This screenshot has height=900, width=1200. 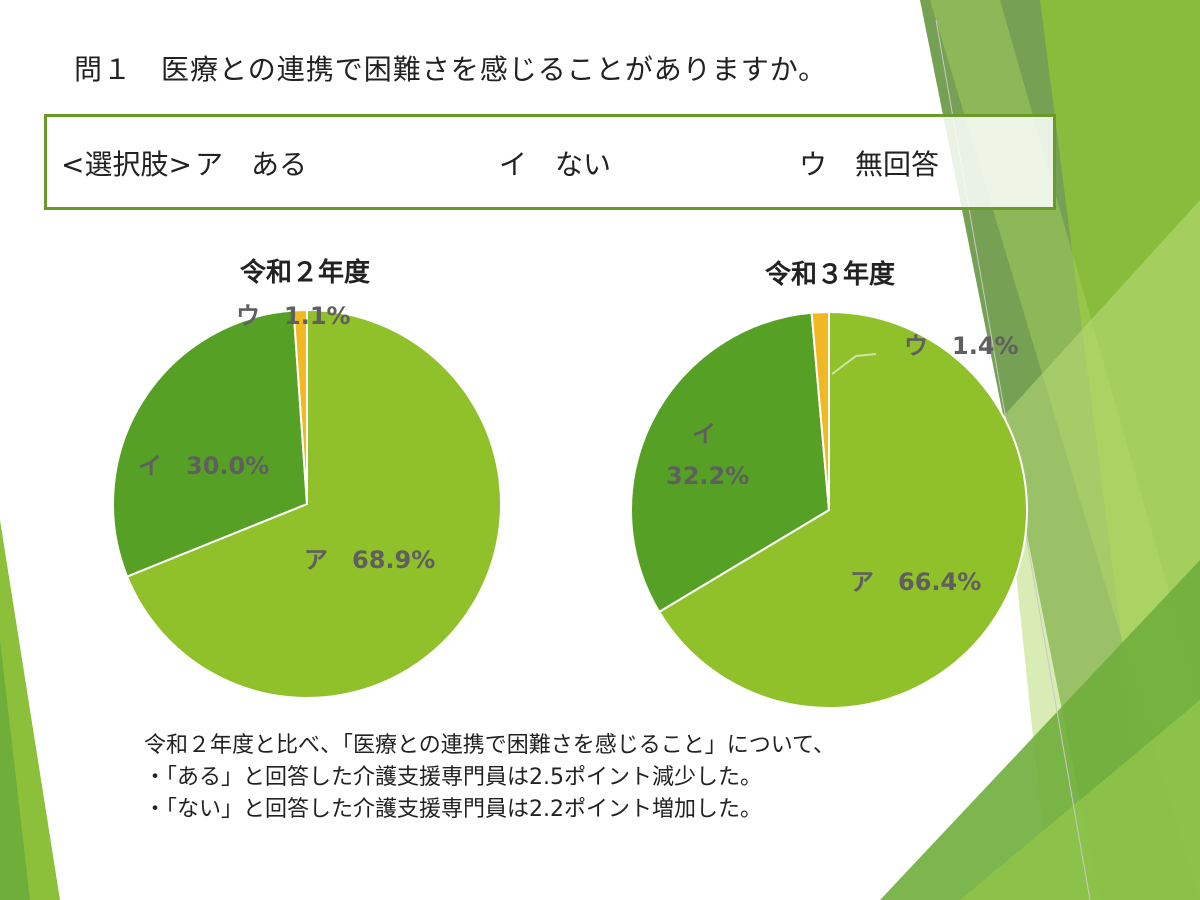 What do you see at coordinates (555, 164) in the screenshot?
I see `choice-i: イ ない` at bounding box center [555, 164].